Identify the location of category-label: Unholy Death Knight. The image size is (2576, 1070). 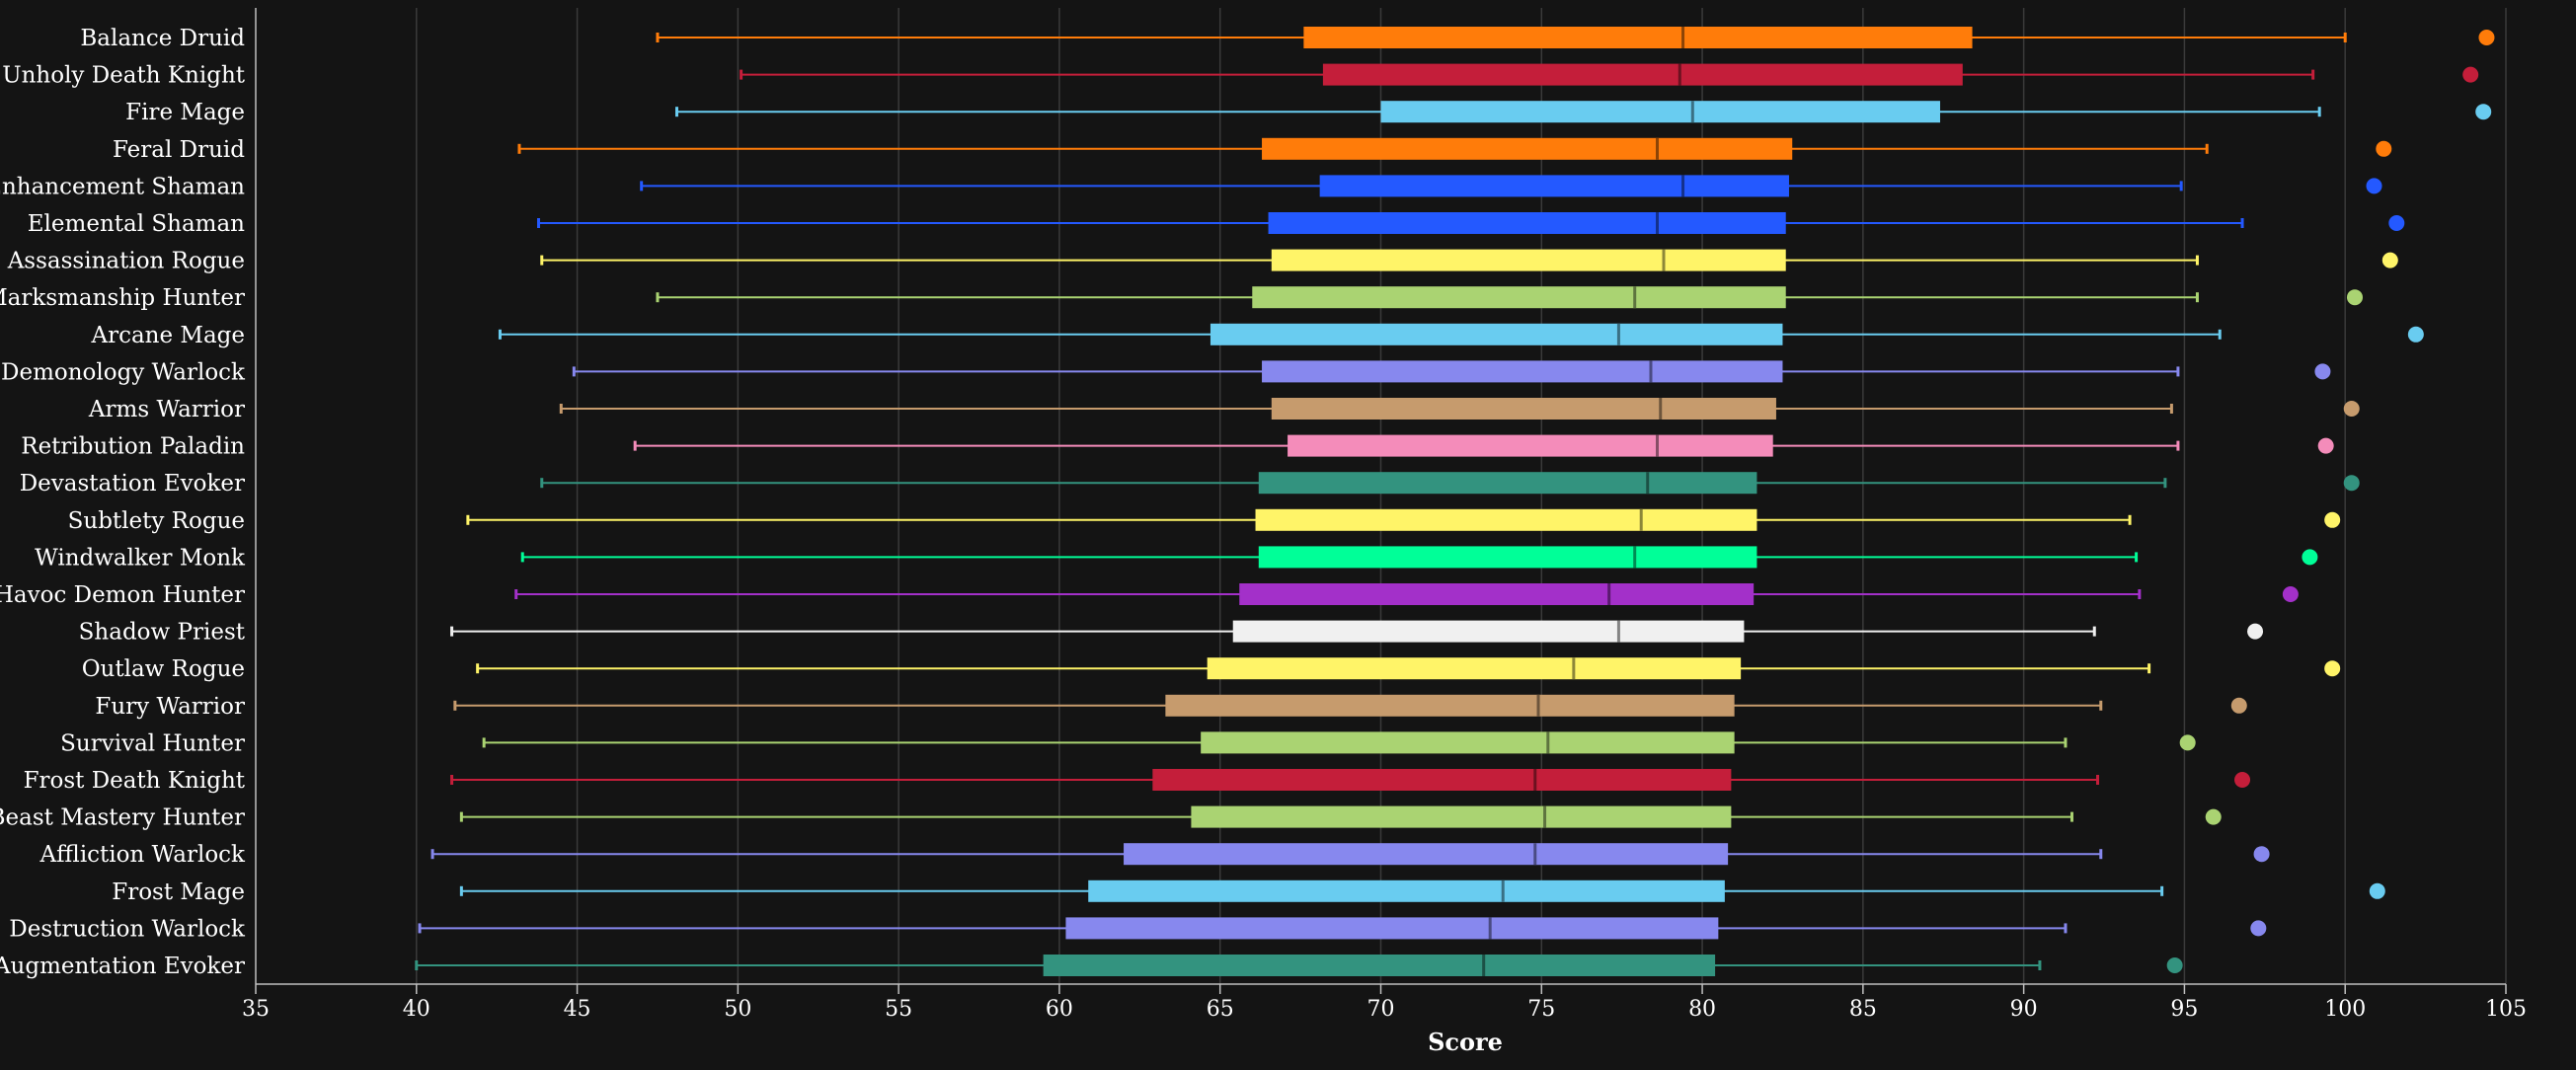
(124, 76).